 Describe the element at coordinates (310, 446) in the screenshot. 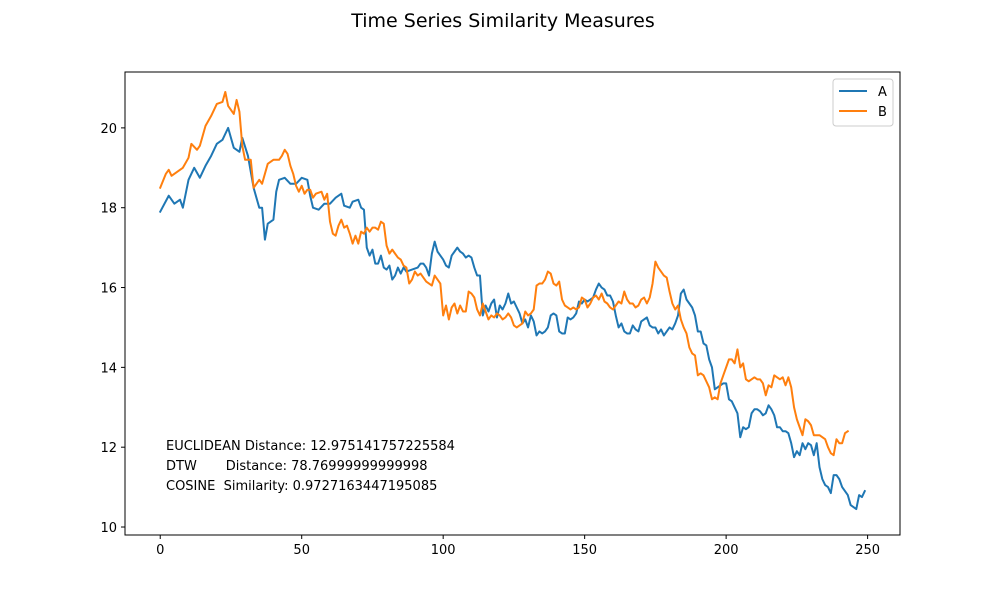

I see `euclidean-annotation: EUCLIDEAN Distance: 12.975141757225584` at that location.